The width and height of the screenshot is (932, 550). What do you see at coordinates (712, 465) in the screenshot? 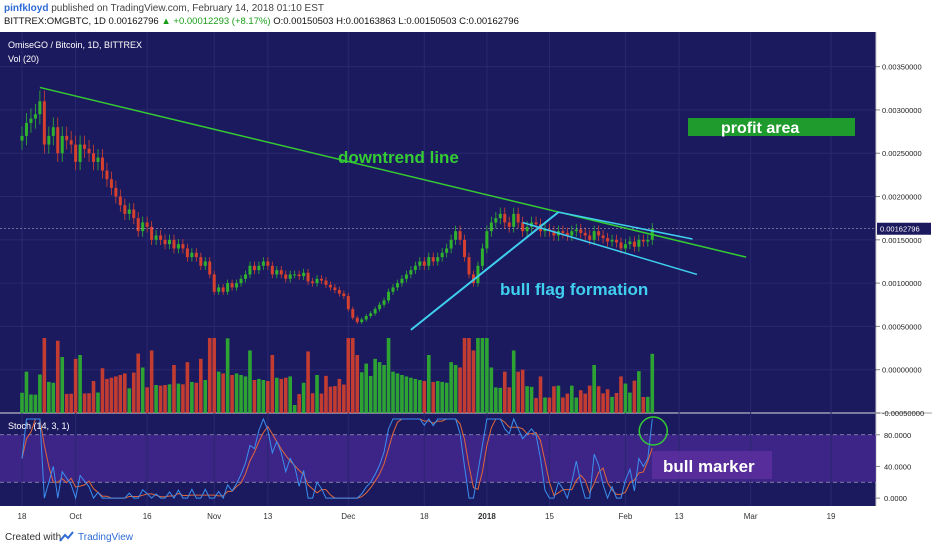
I see `bull-marker-box` at bounding box center [712, 465].